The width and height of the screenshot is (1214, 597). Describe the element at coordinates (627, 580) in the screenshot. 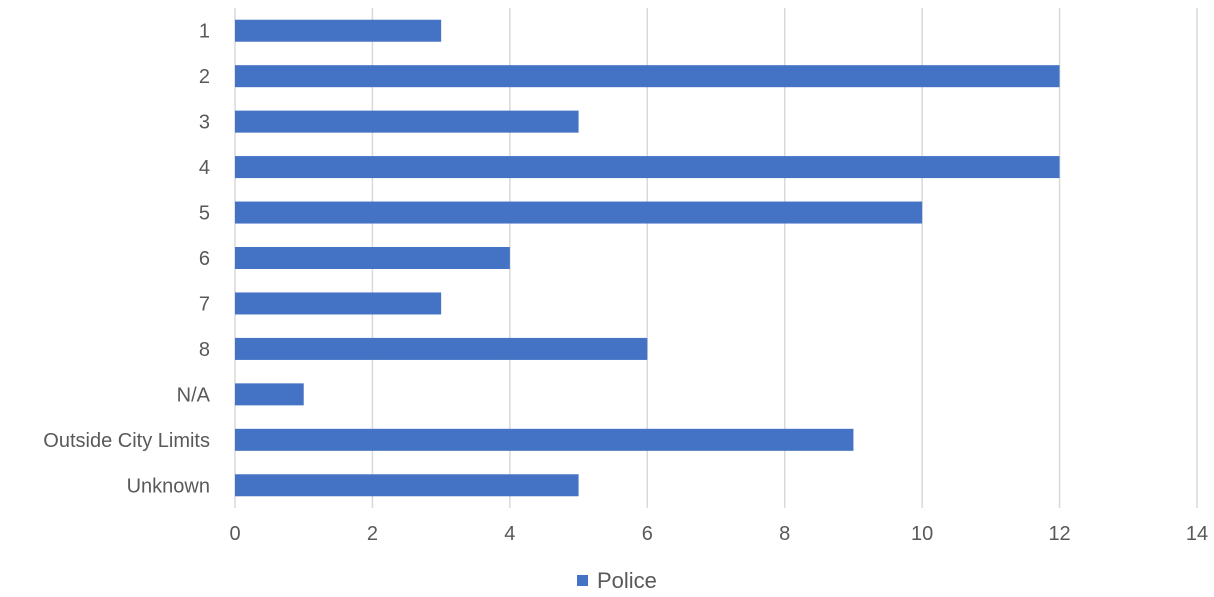

I see `legend-label-police: Police` at that location.